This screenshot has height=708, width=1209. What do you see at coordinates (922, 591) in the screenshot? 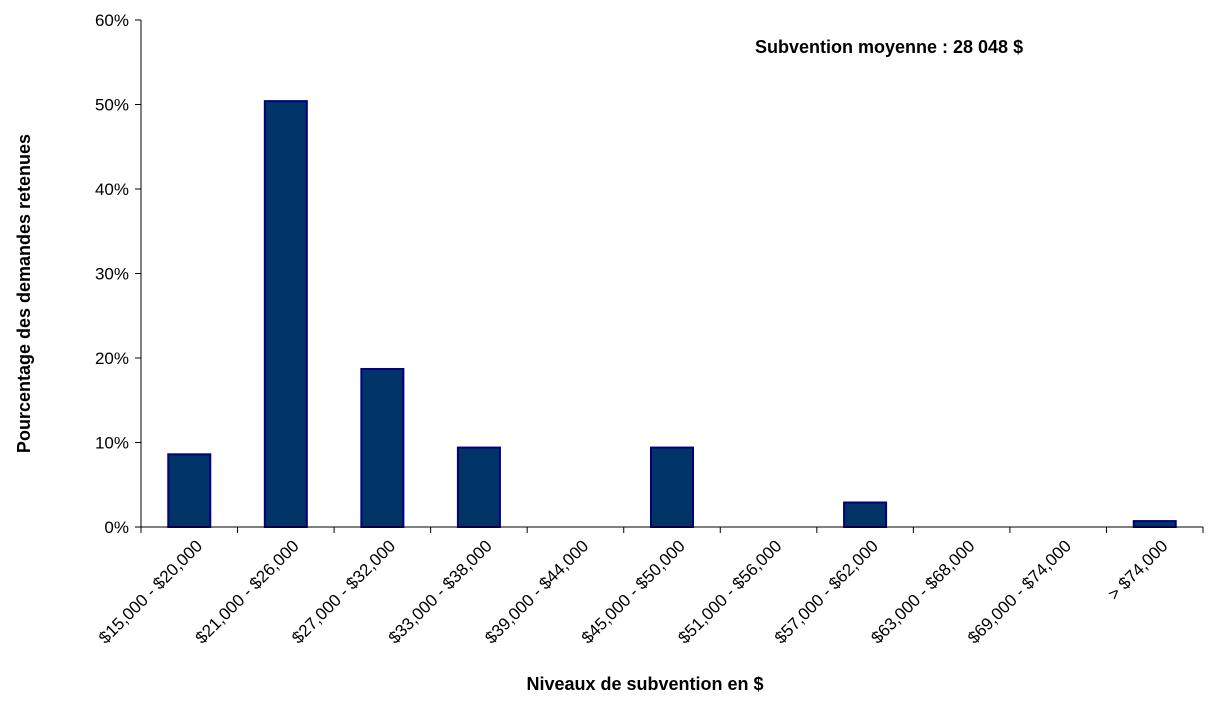
I see `x-tick-label: $63,000 - $68,000` at bounding box center [922, 591].